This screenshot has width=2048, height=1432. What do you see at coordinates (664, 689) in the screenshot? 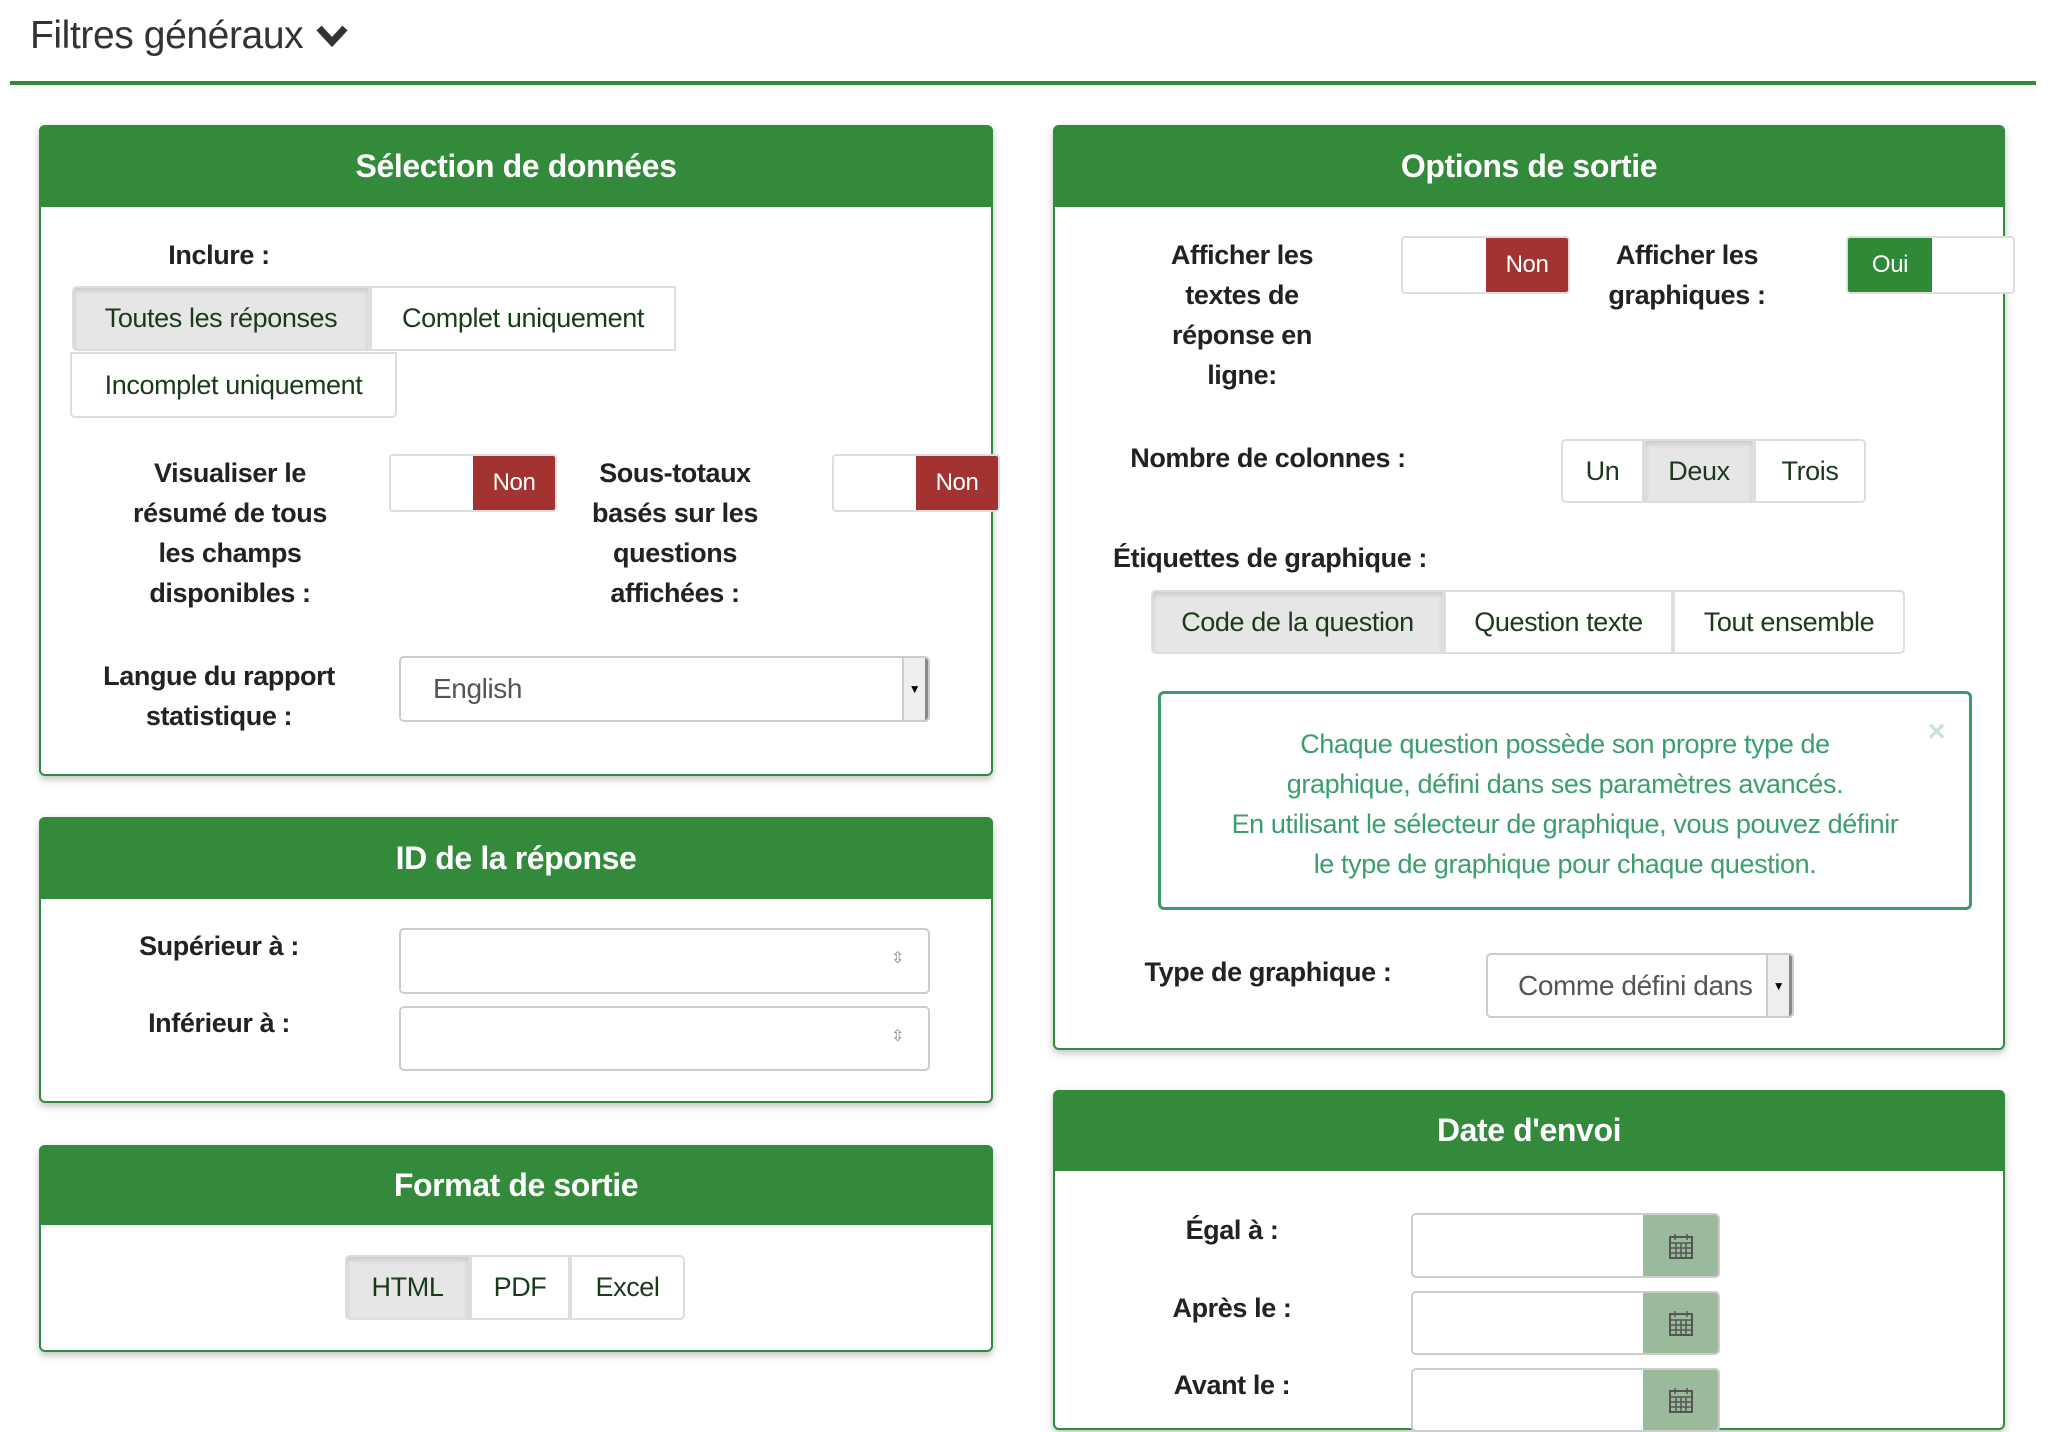
I see `language-select: English ▼` at bounding box center [664, 689].